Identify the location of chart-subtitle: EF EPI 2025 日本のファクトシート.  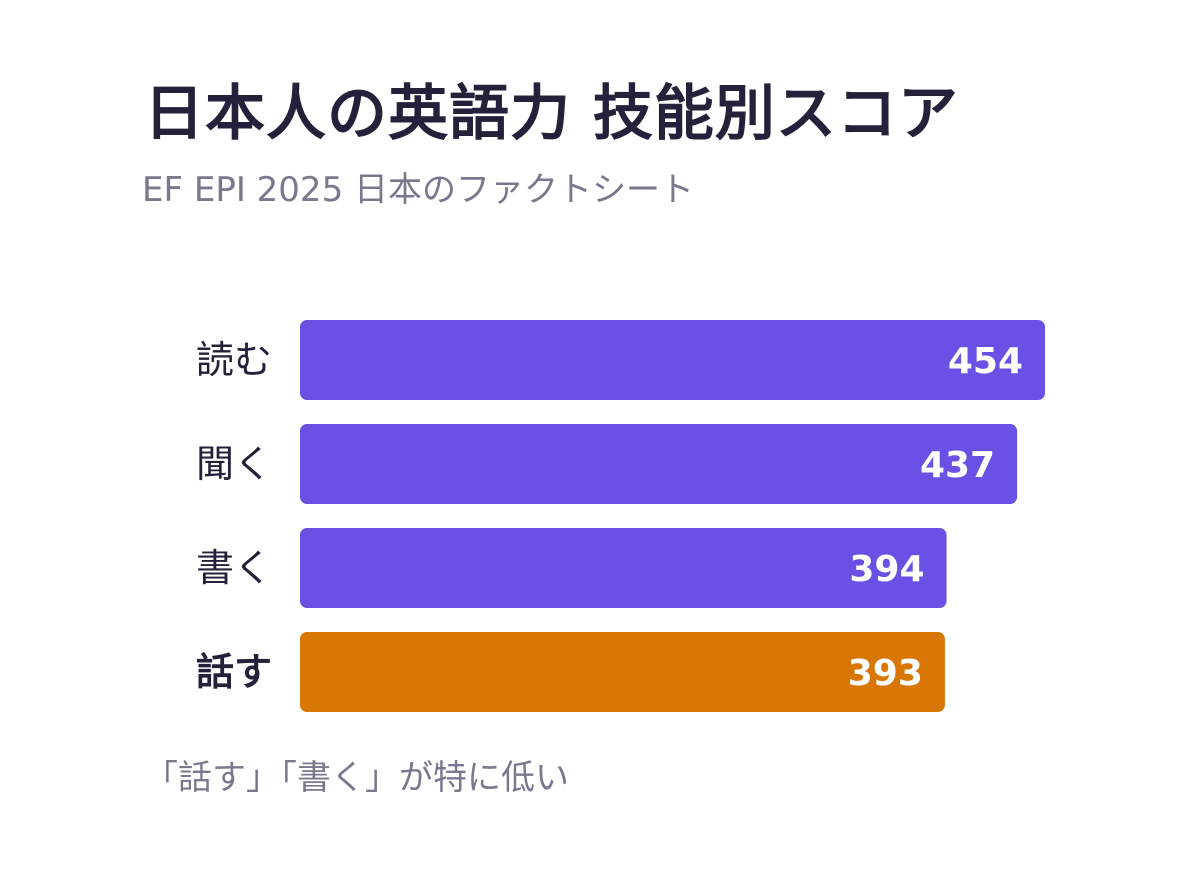
(418, 190).